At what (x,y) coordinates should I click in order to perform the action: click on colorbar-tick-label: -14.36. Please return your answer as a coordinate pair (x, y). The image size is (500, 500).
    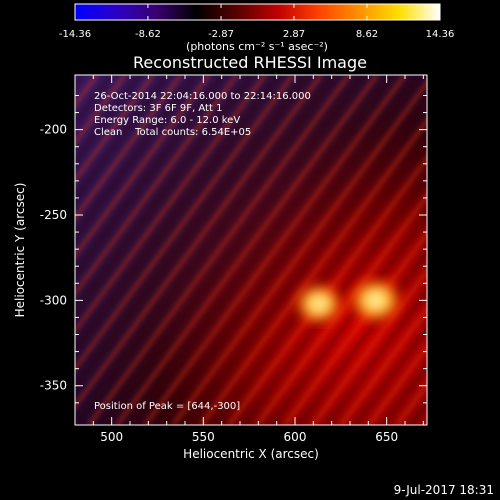
    Looking at the image, I should click on (75, 34).